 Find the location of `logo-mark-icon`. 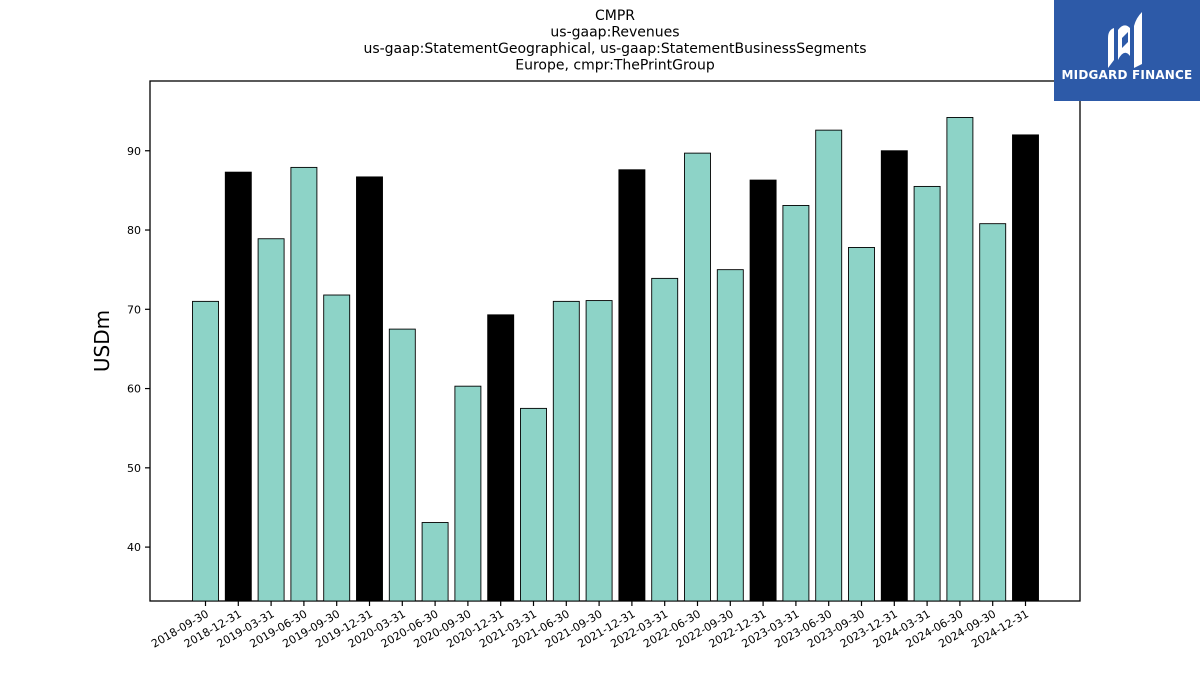

logo-mark-icon is located at coordinates (1125, 40).